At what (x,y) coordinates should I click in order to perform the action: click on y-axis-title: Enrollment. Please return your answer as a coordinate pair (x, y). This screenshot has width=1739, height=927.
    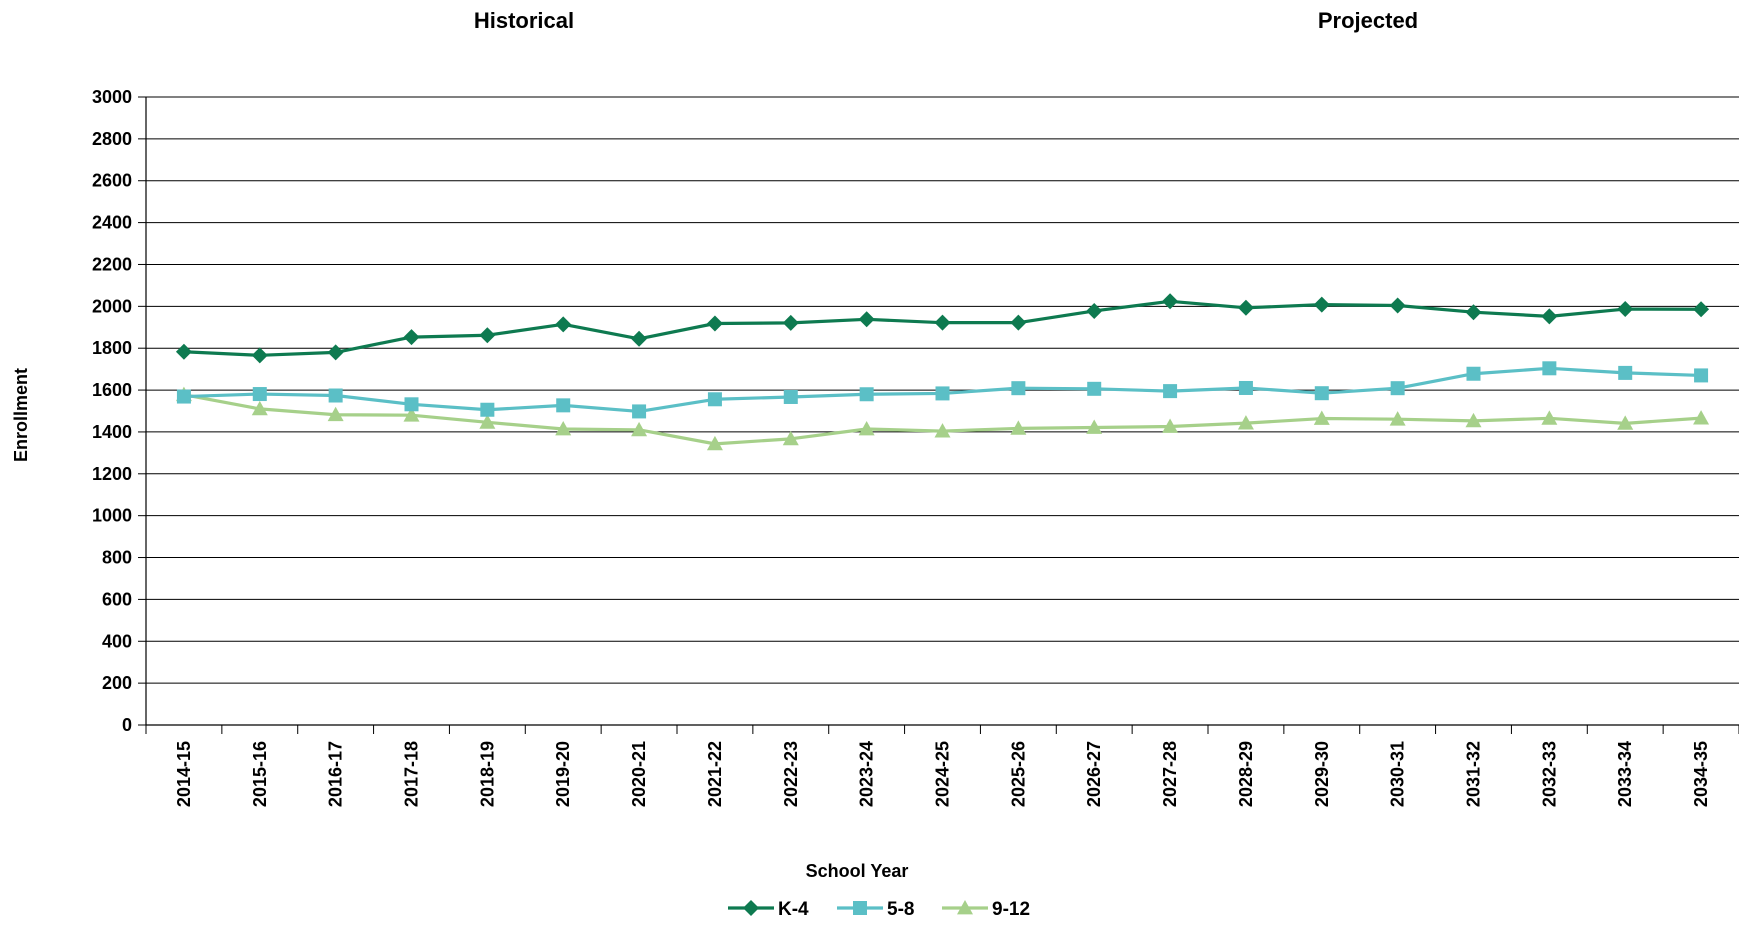
    Looking at the image, I should click on (21, 415).